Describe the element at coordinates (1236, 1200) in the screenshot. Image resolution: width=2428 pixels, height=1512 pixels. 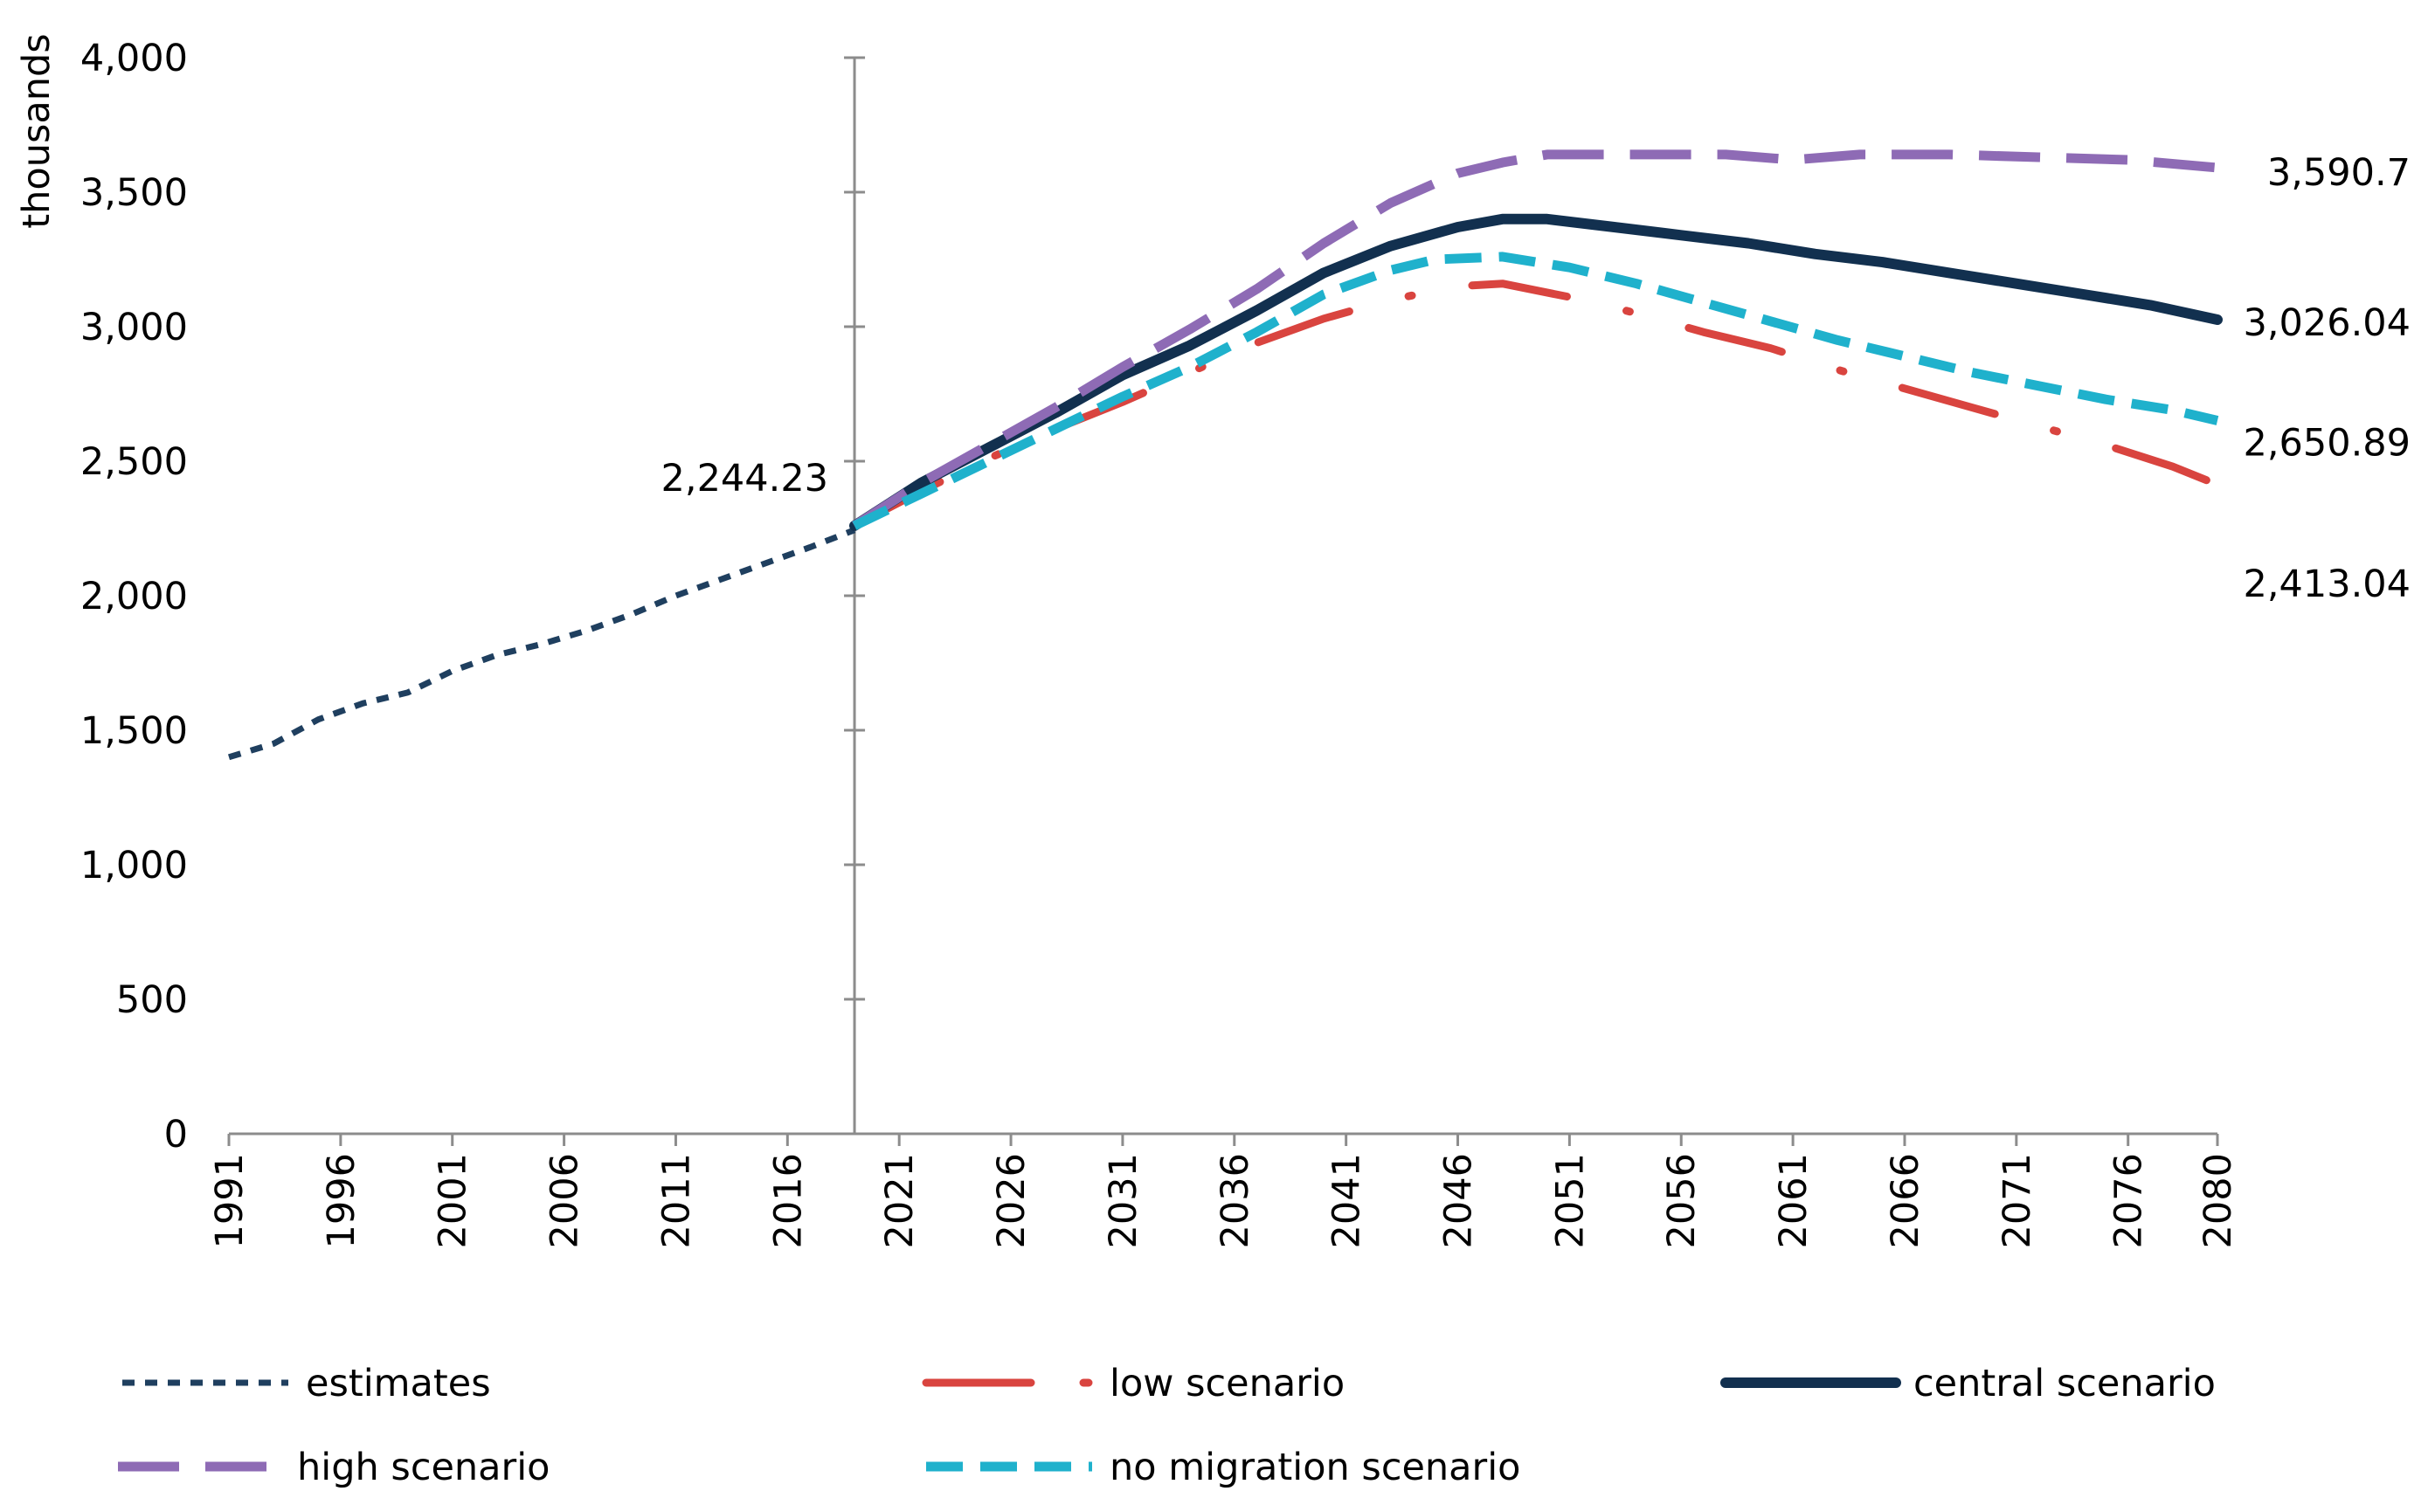
I see `x-tick-label: 2036` at that location.